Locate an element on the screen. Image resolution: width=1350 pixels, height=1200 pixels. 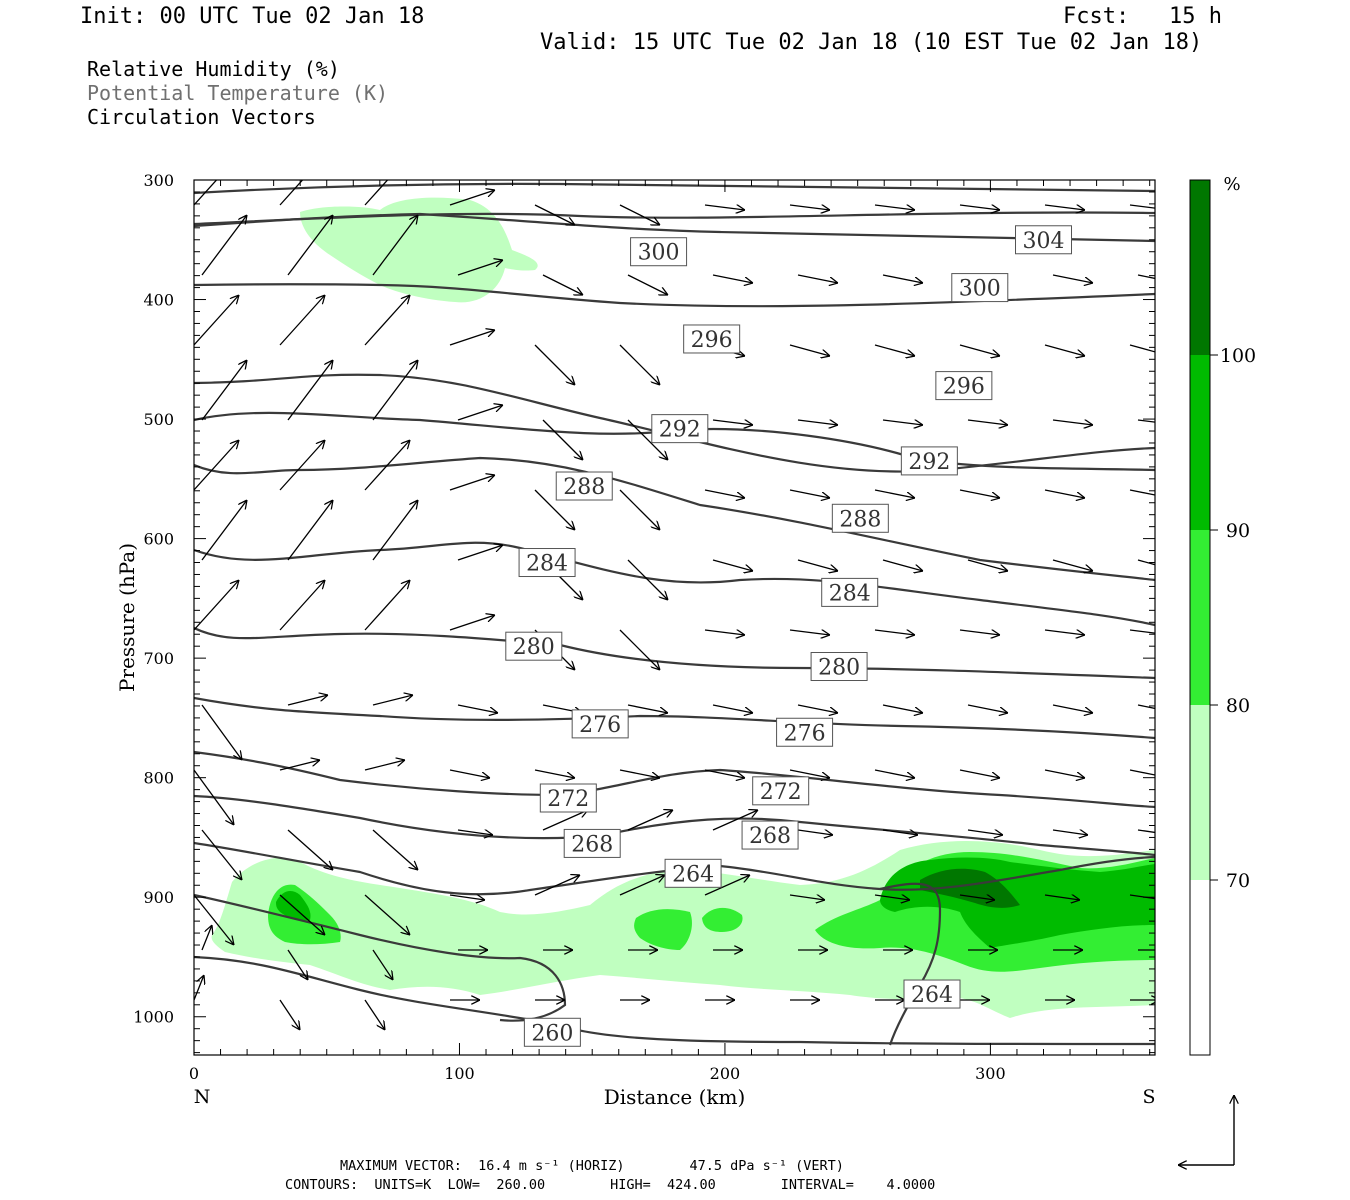
contour-label: 288 is located at coordinates (584, 487).